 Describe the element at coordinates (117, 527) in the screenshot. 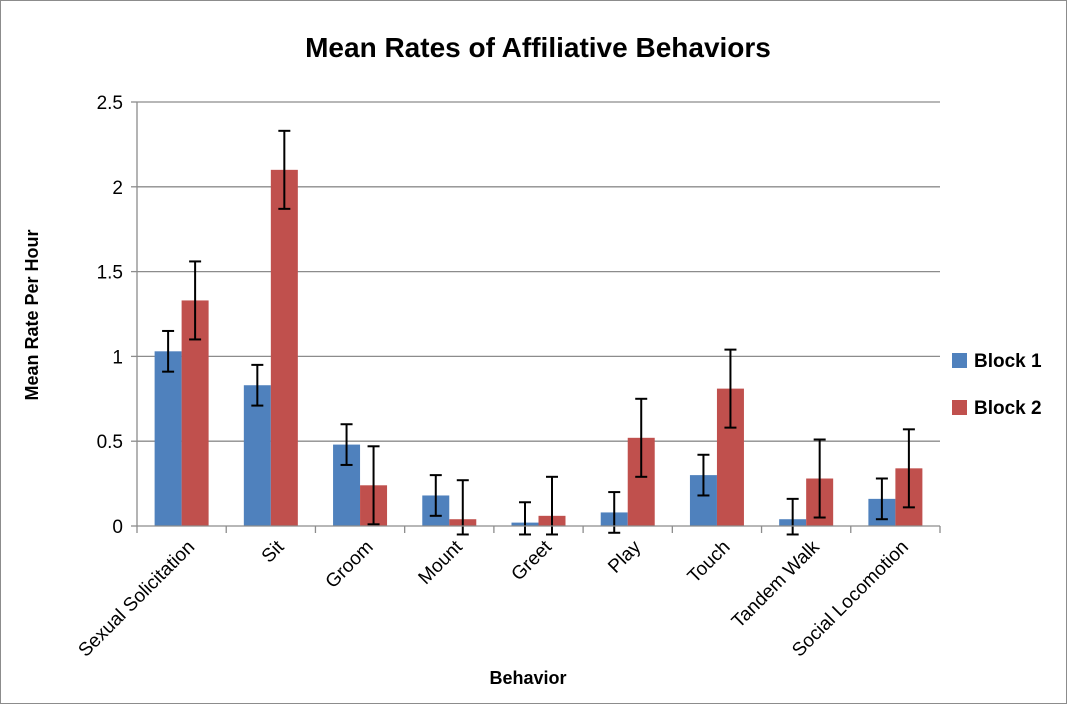

I see `y-tick-label: 0` at that location.